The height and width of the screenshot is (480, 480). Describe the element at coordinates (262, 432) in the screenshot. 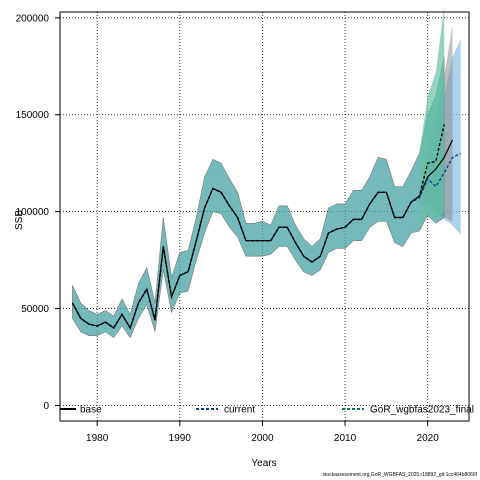

I see `x-axis: 1980 1990 2000 2010 2020` at that location.